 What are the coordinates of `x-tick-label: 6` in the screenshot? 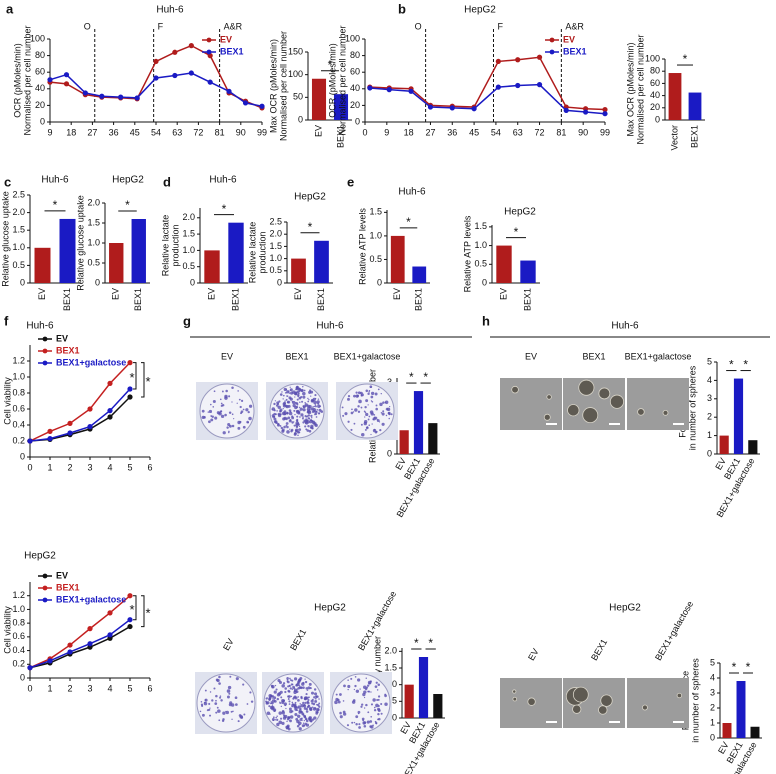 It's located at (149, 688).